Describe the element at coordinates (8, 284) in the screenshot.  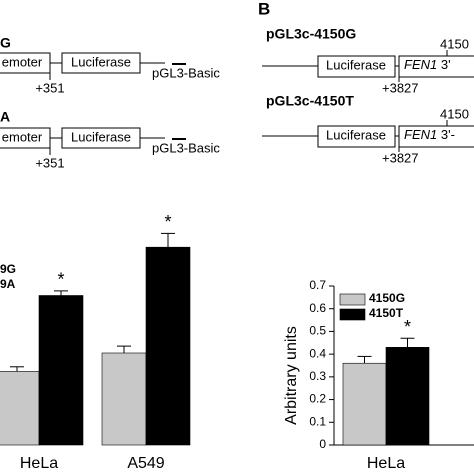
I see `legend-label: 9A` at that location.